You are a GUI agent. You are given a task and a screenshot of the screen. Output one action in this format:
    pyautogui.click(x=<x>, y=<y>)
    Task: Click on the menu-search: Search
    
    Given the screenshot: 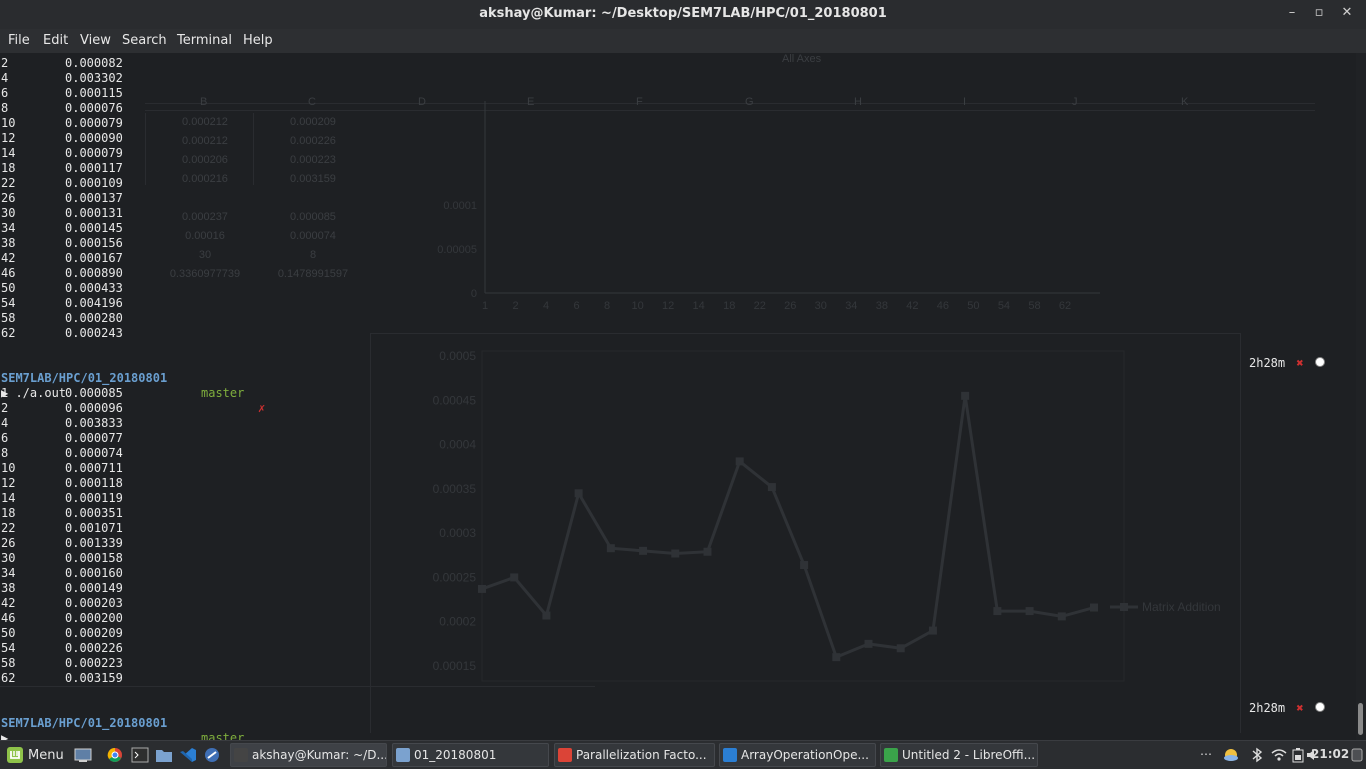 What is the action you would take?
    pyautogui.click(x=144, y=40)
    